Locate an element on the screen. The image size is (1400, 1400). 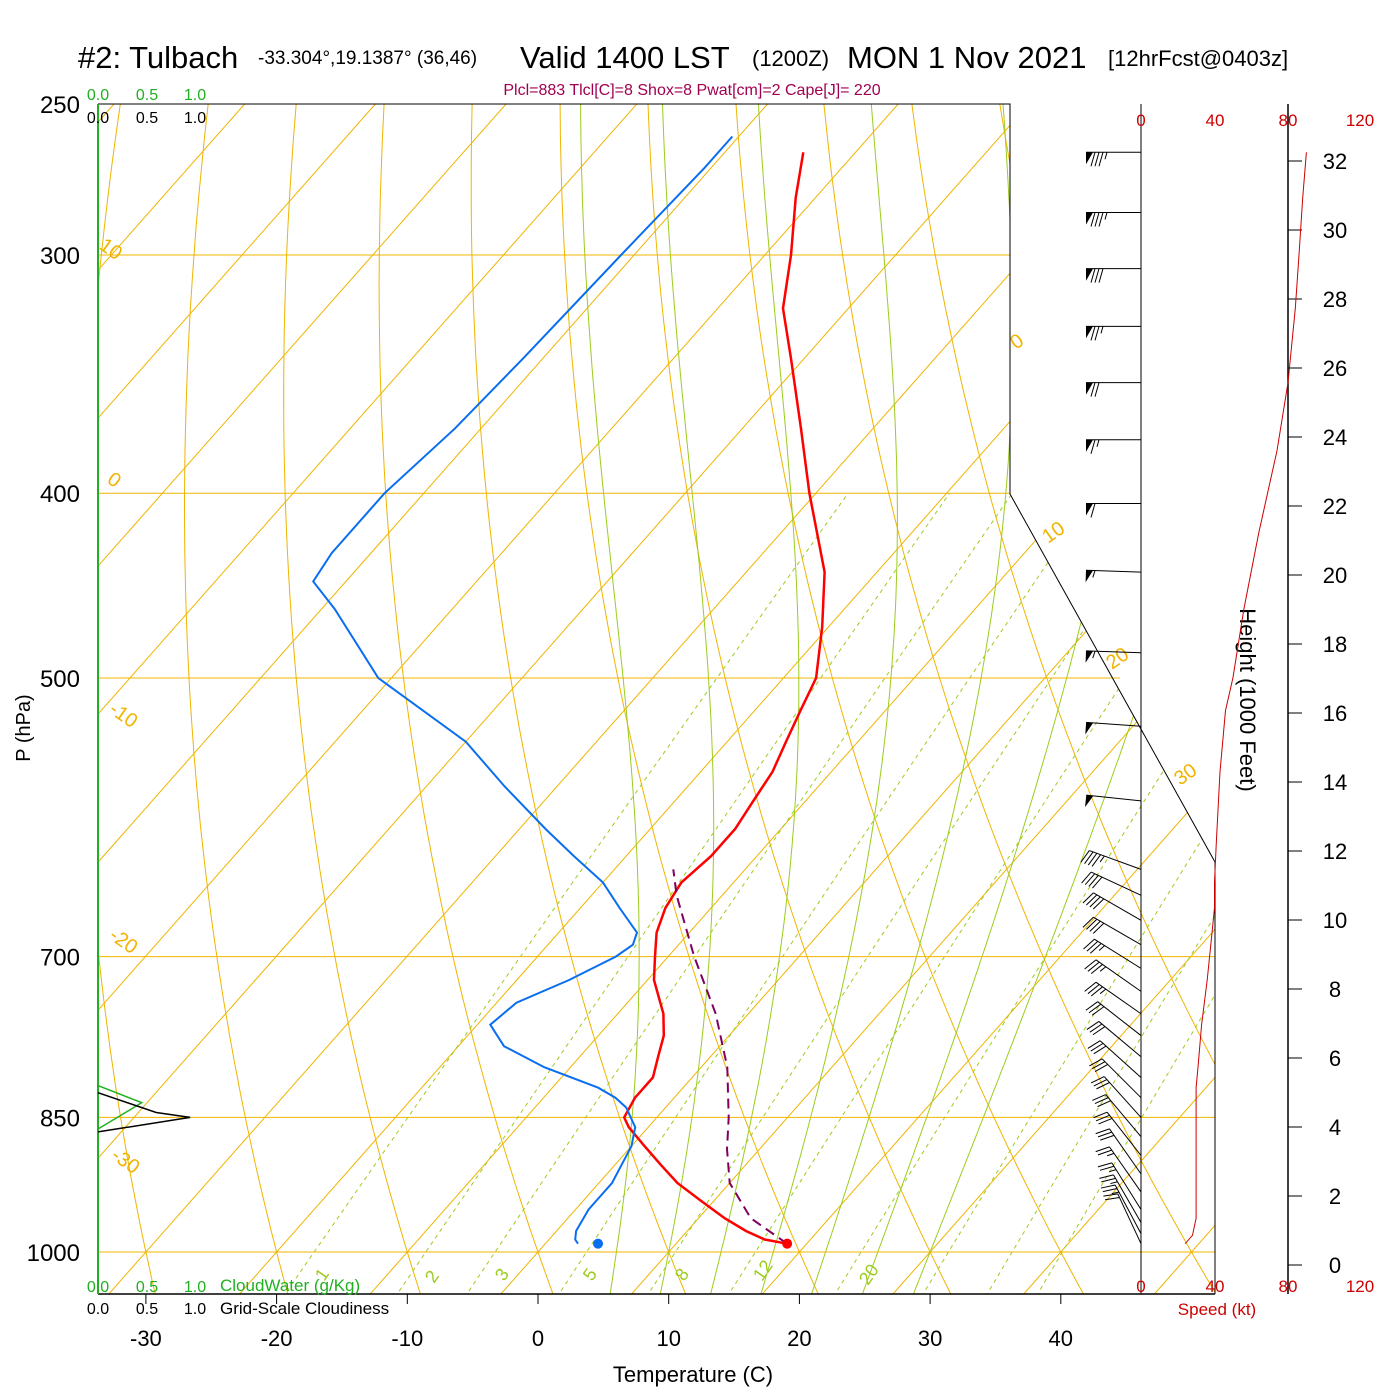
temperature-profile is located at coordinates (724, 698).